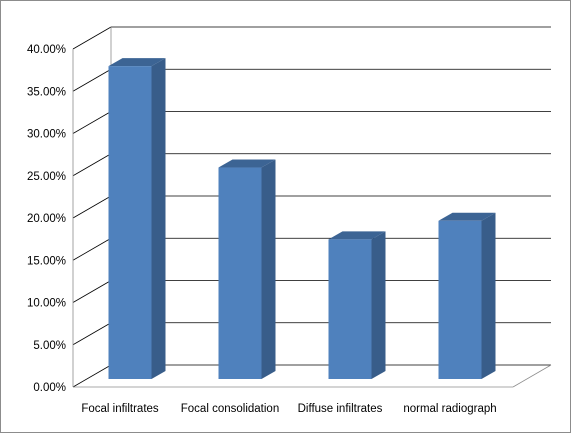 This screenshot has width=571, height=434. Describe the element at coordinates (46, 135) in the screenshot. I see `y-tick-label: 30.00%` at that location.